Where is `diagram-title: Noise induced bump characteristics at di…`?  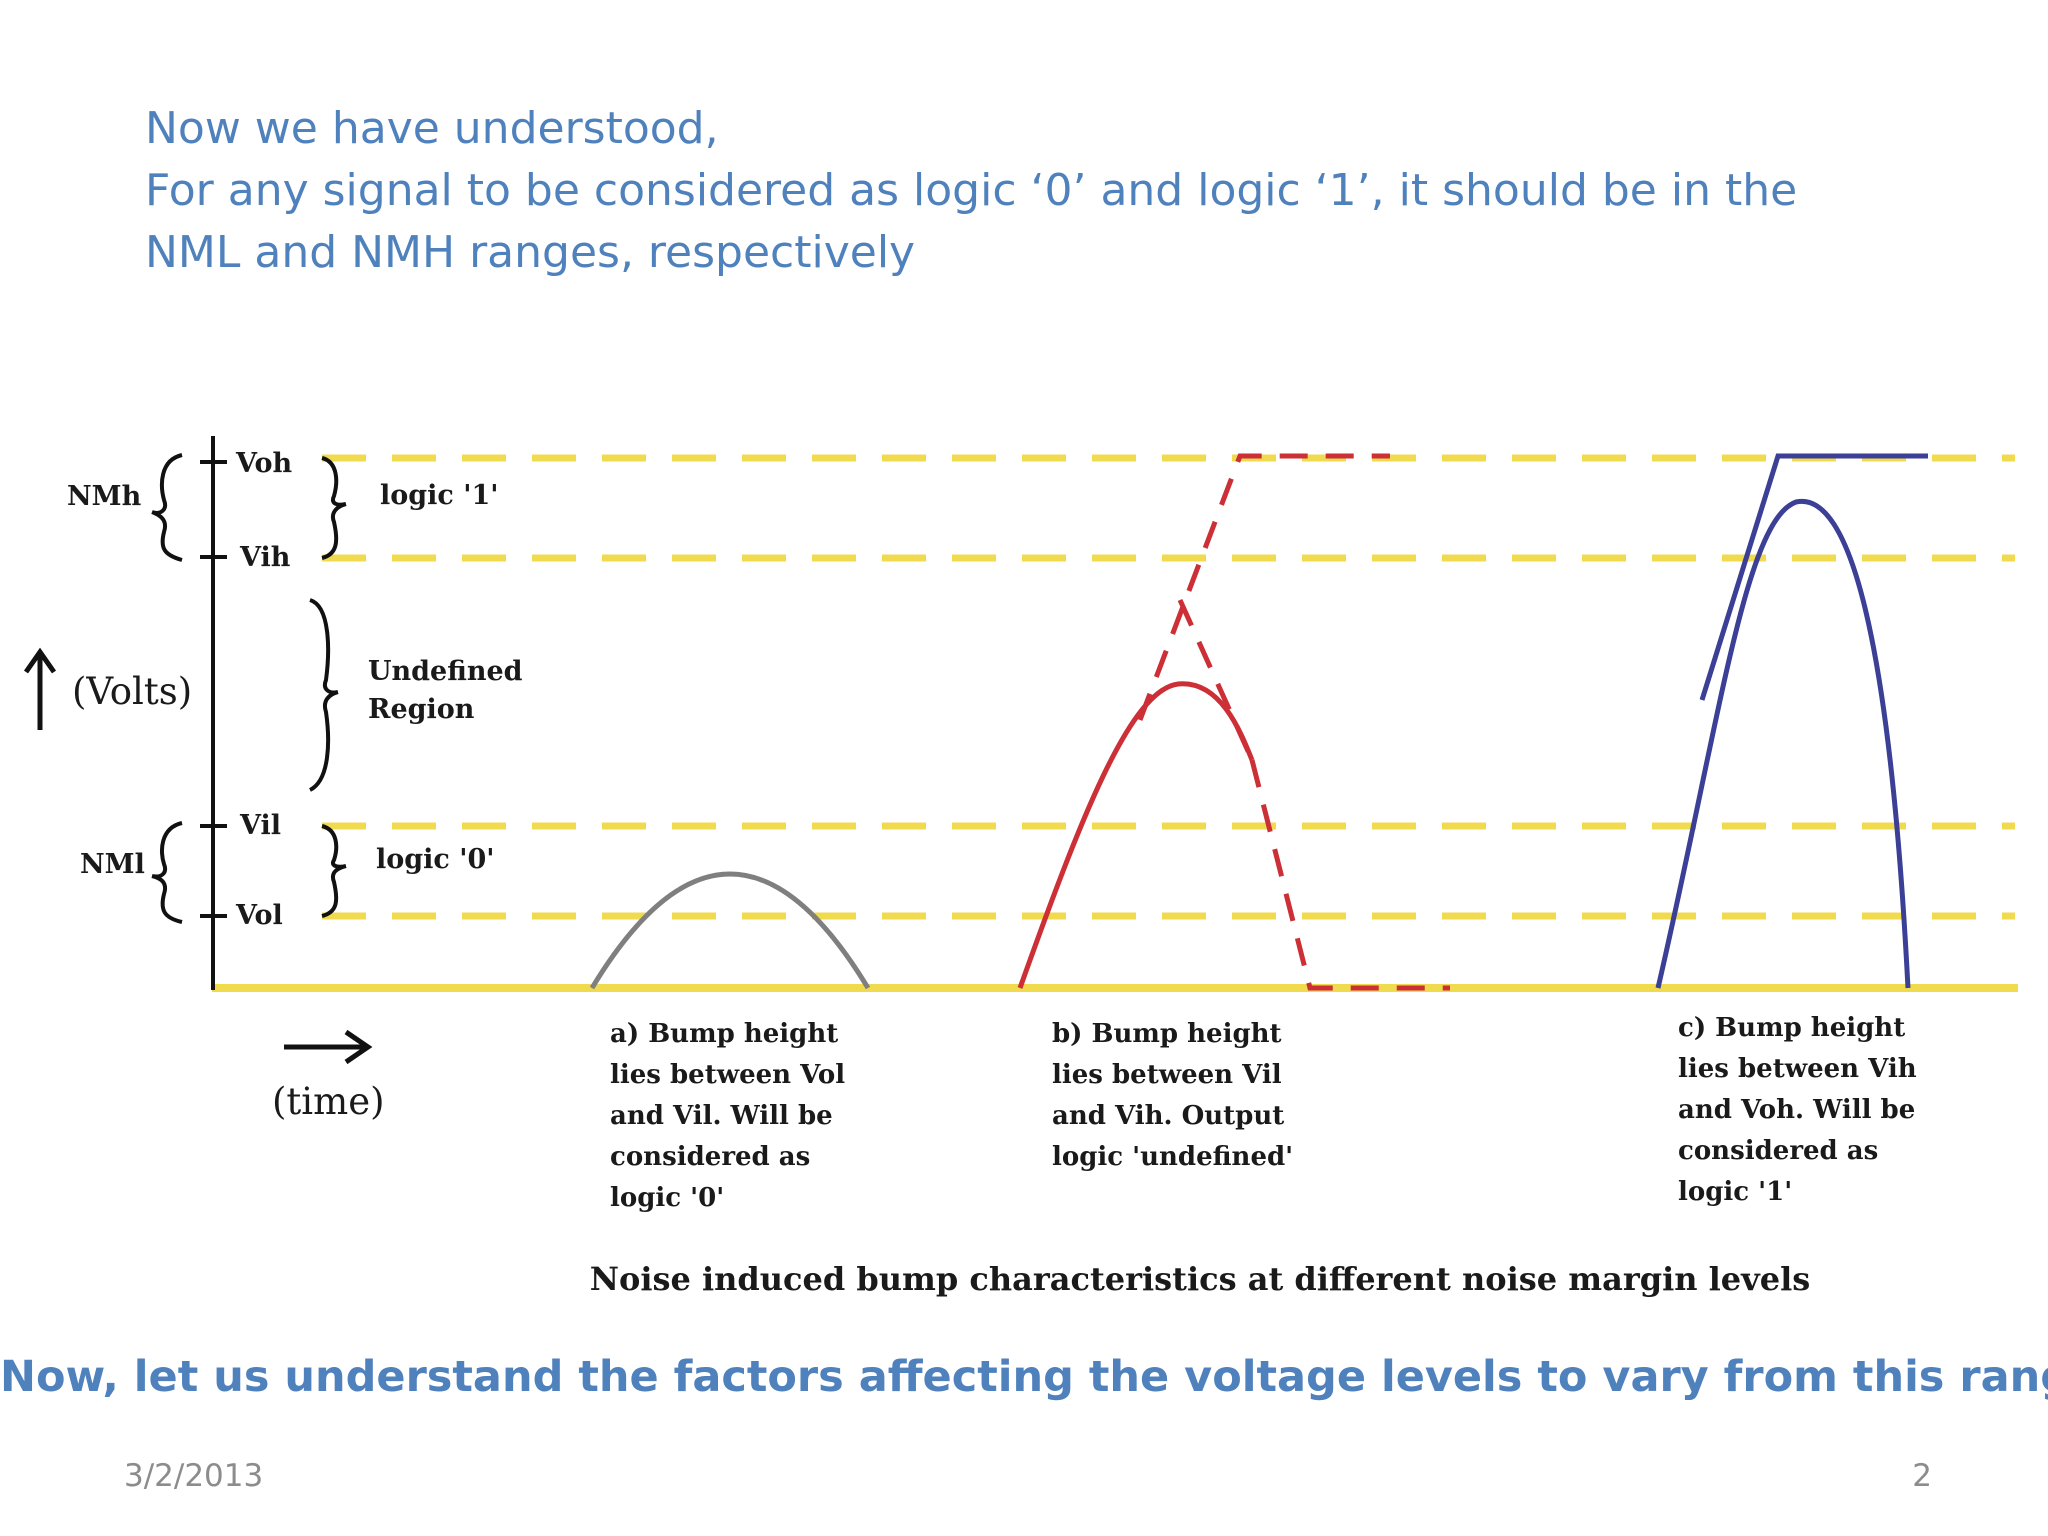 diagram-title: Noise induced bump characteristics at di… is located at coordinates (1200, 1279).